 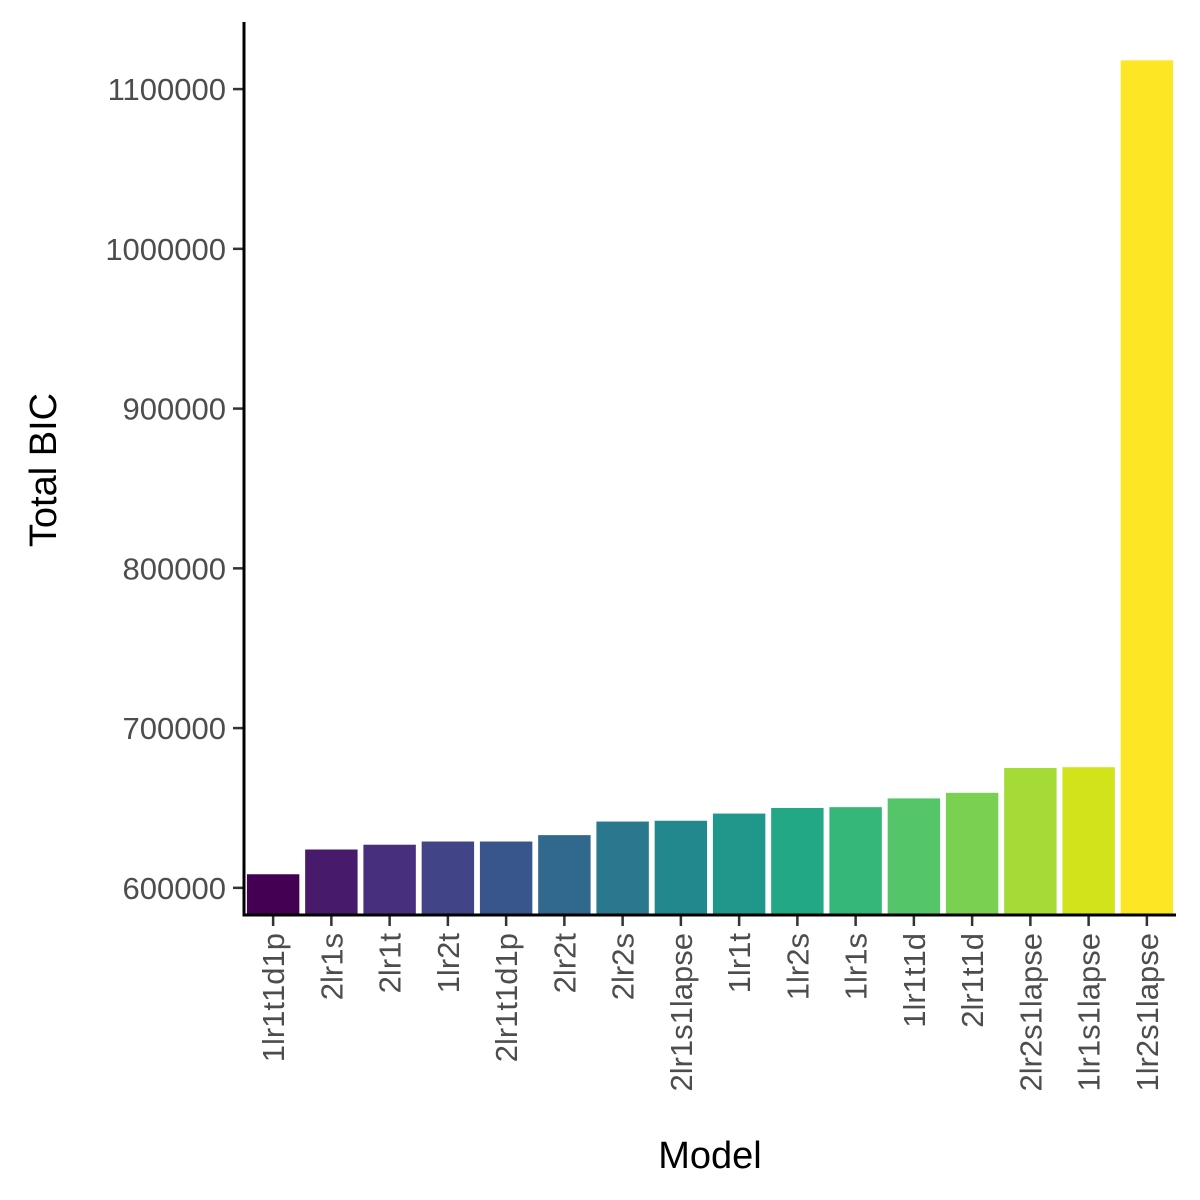 I want to click on y-tick-label: 700000, so click(x=174, y=728).